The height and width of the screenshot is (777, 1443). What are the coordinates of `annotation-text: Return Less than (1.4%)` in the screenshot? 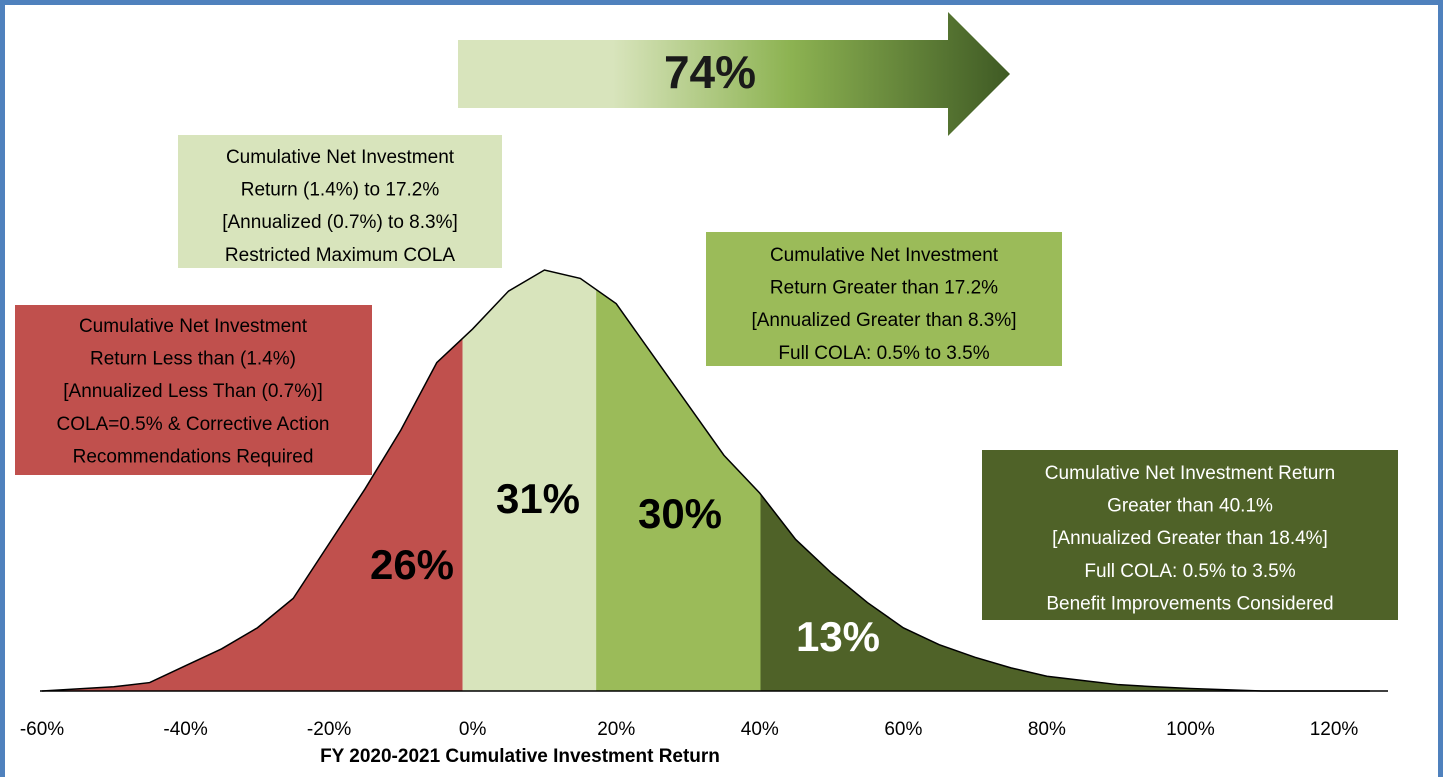 It's located at (193, 359).